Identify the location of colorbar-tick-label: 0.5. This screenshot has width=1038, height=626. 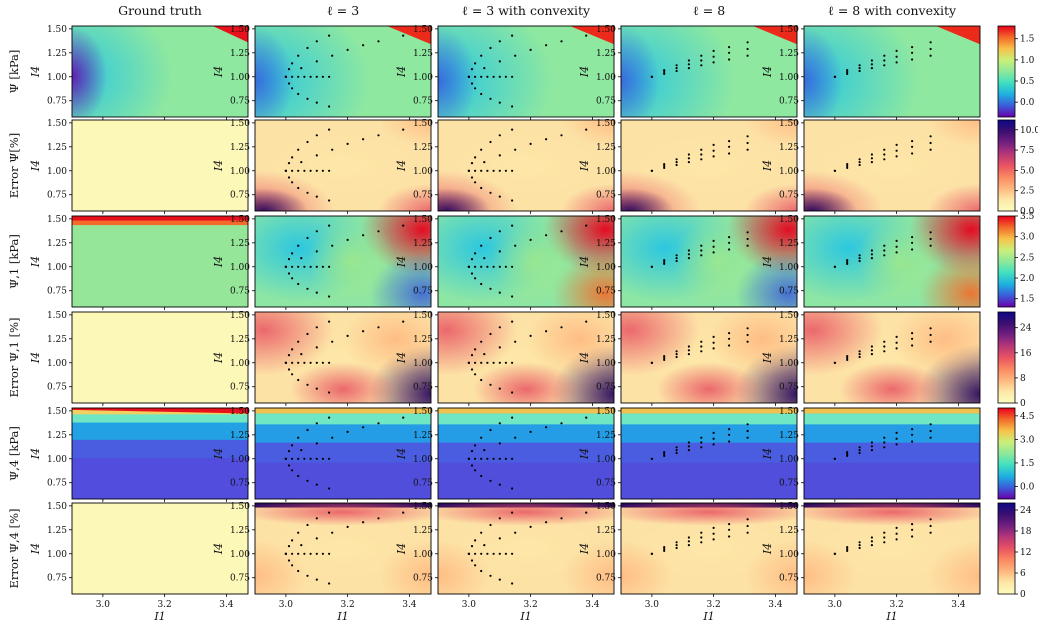
(1027, 82).